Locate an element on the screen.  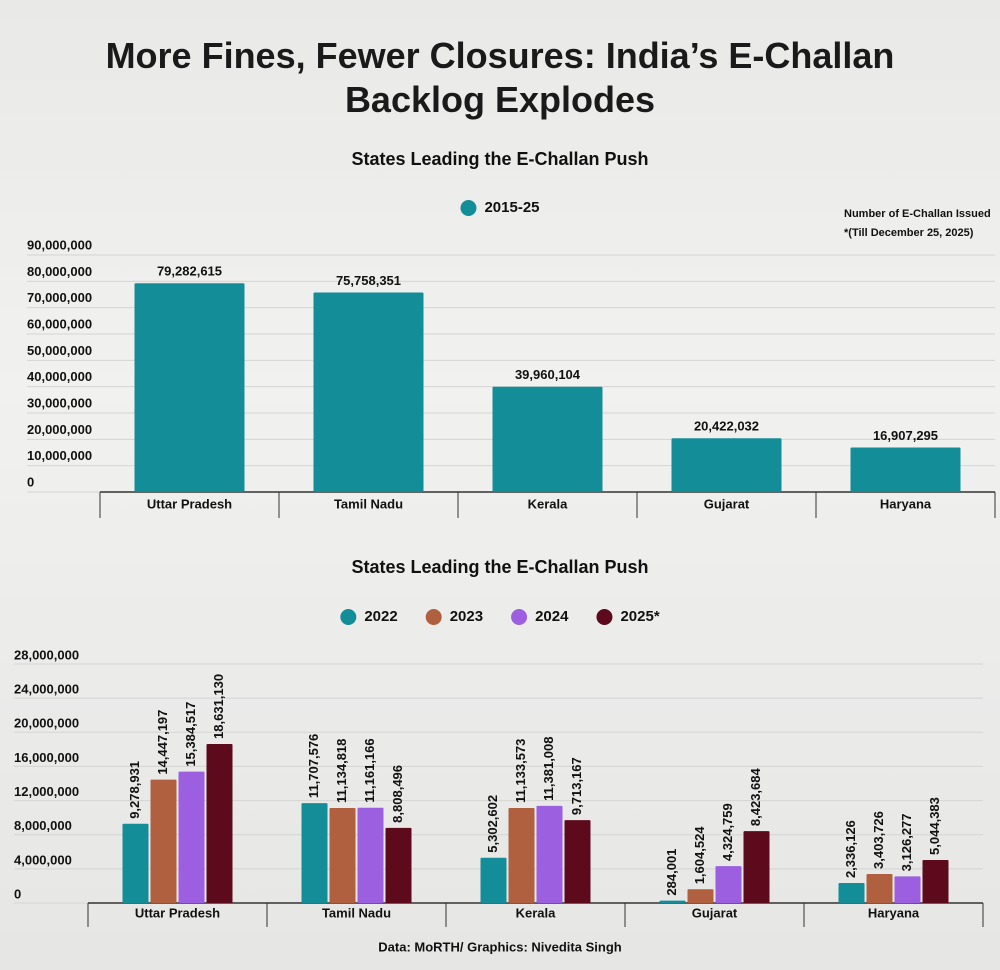
annotation: *(Till December 25, 2025) is located at coordinates (909, 233).